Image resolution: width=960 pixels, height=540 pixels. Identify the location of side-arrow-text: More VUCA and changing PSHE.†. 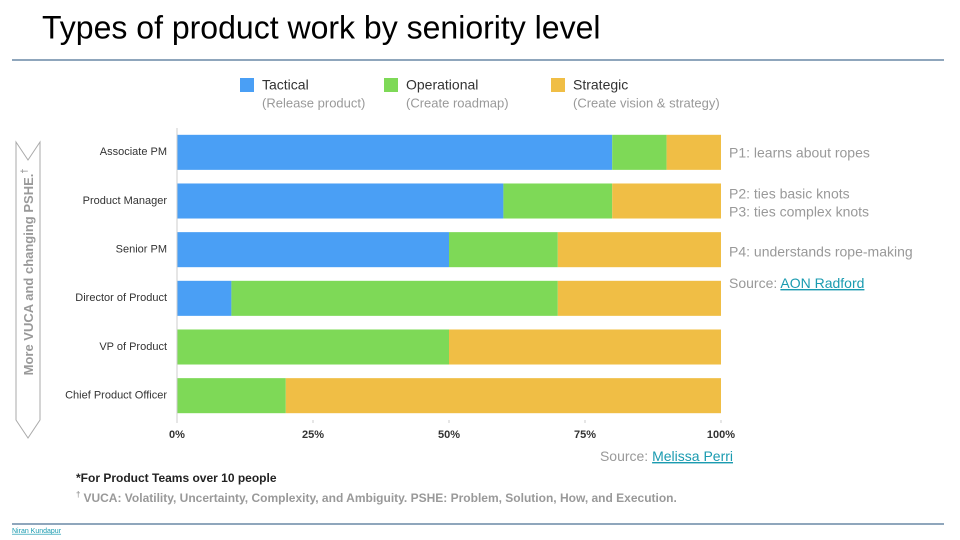
(27, 272).